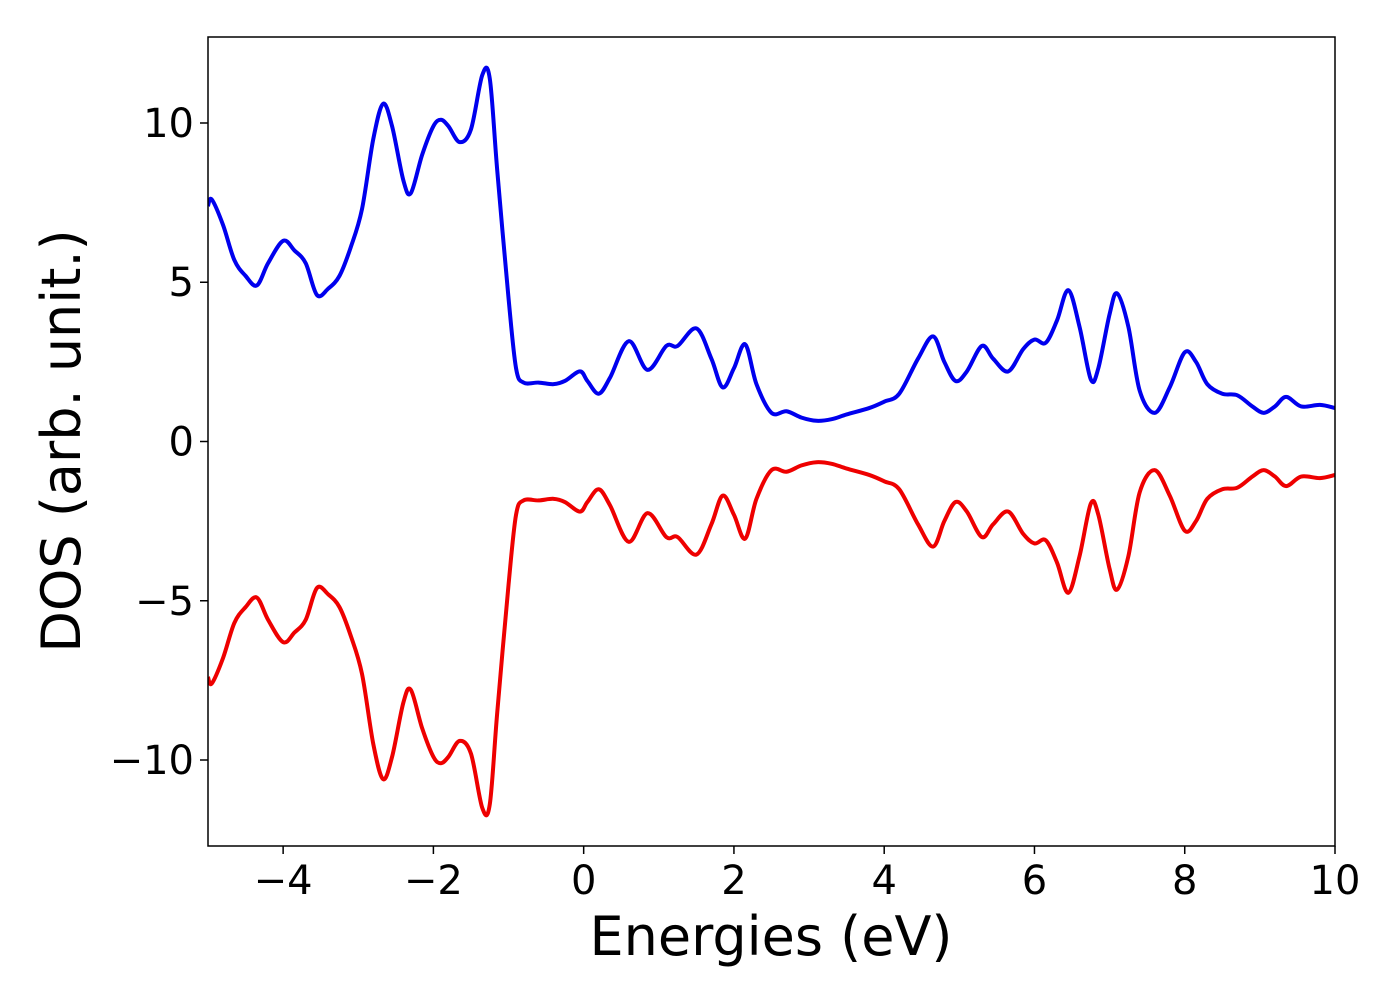  What do you see at coordinates (283, 881) in the screenshot?
I see `x-tick-label: −4` at bounding box center [283, 881].